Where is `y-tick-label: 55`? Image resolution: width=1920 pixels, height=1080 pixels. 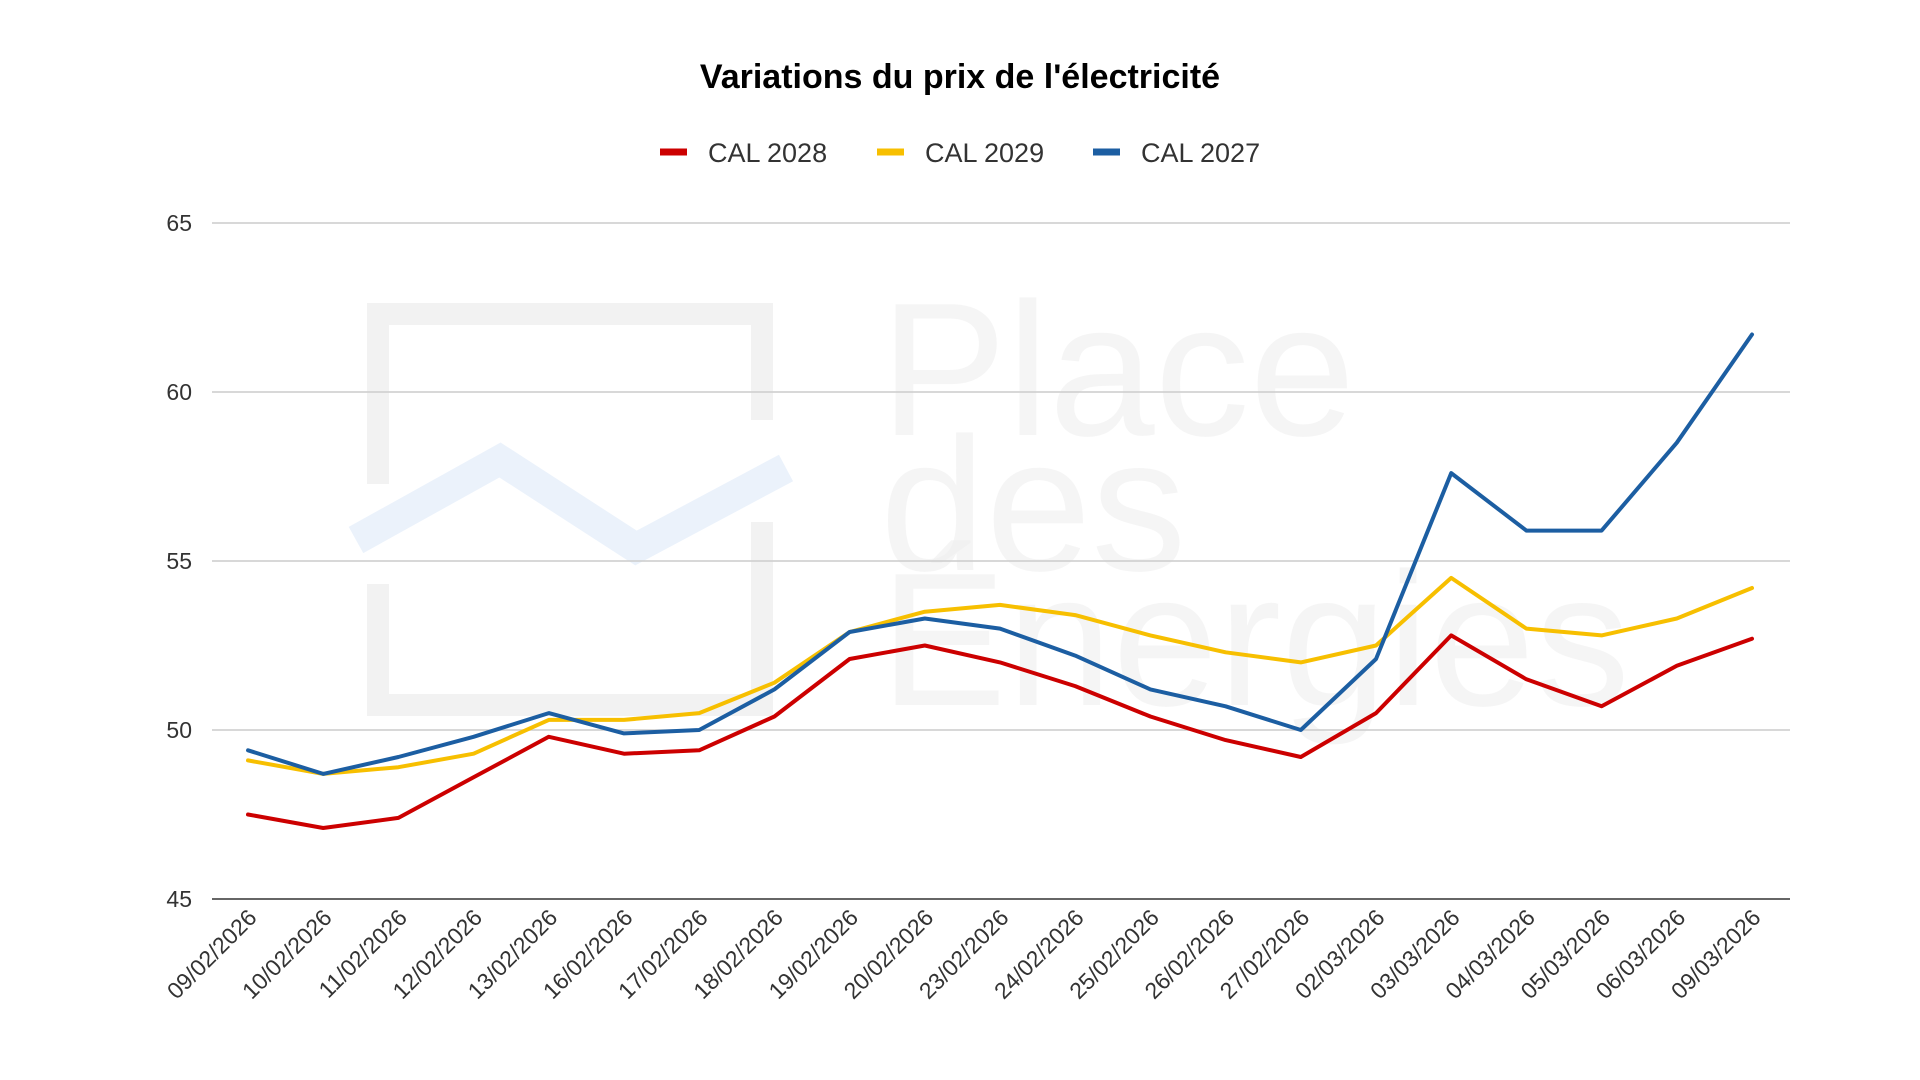 y-tick-label: 55 is located at coordinates (179, 561).